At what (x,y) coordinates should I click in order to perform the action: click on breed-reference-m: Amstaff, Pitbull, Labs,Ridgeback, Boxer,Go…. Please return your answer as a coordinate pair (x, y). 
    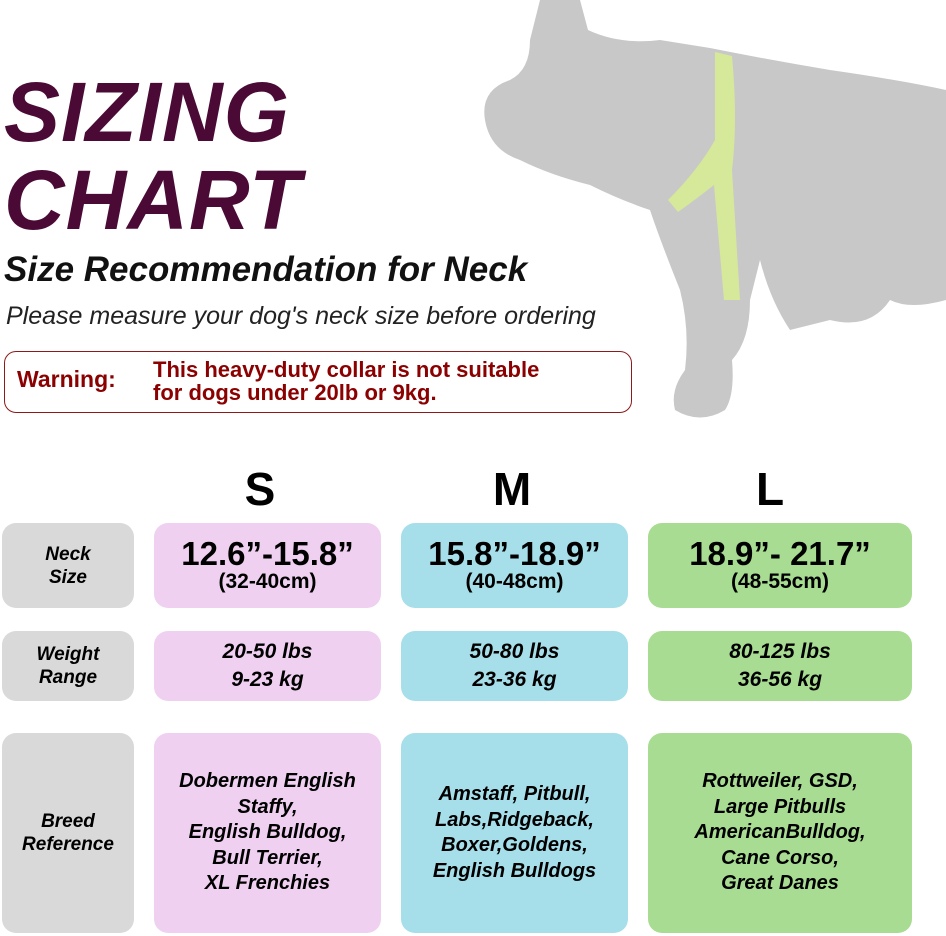
    Looking at the image, I should click on (514, 833).